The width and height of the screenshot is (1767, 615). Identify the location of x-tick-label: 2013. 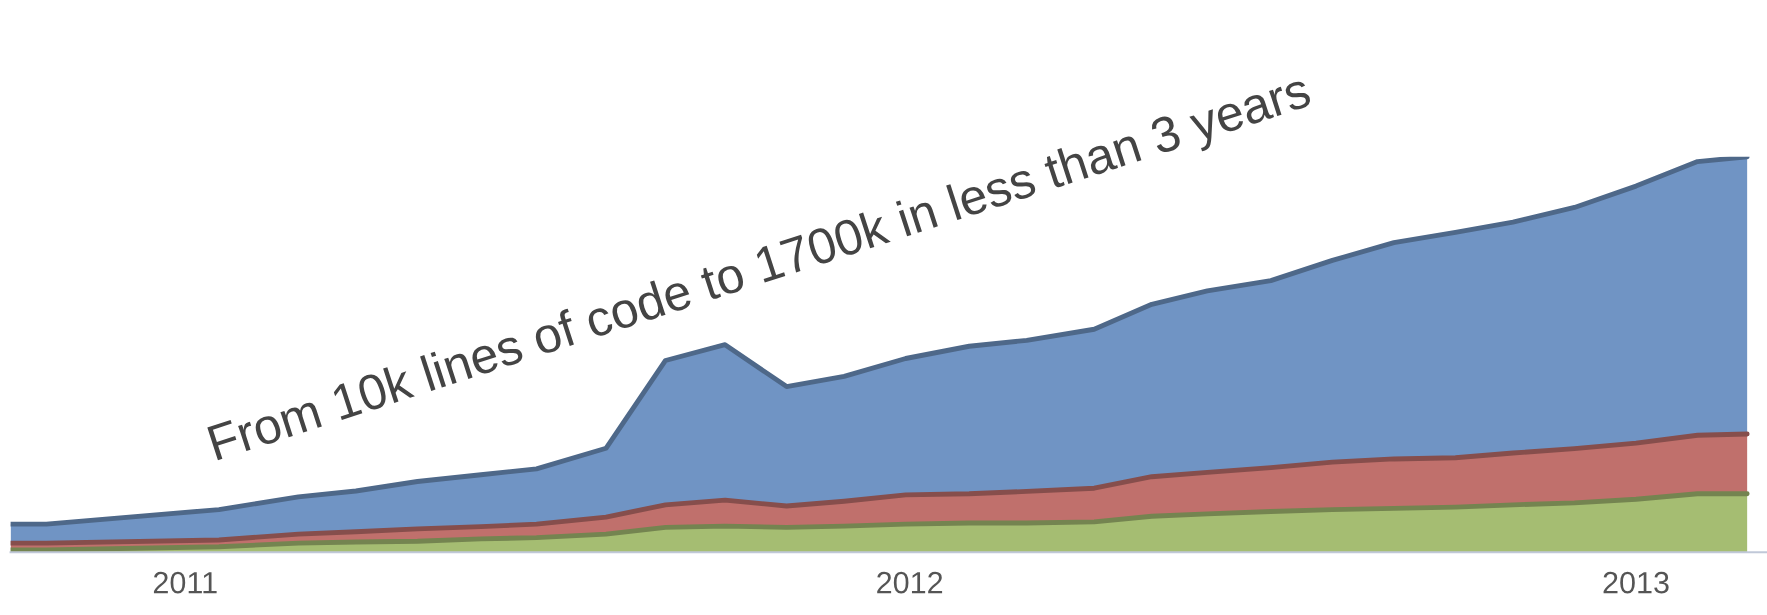
(1636, 582).